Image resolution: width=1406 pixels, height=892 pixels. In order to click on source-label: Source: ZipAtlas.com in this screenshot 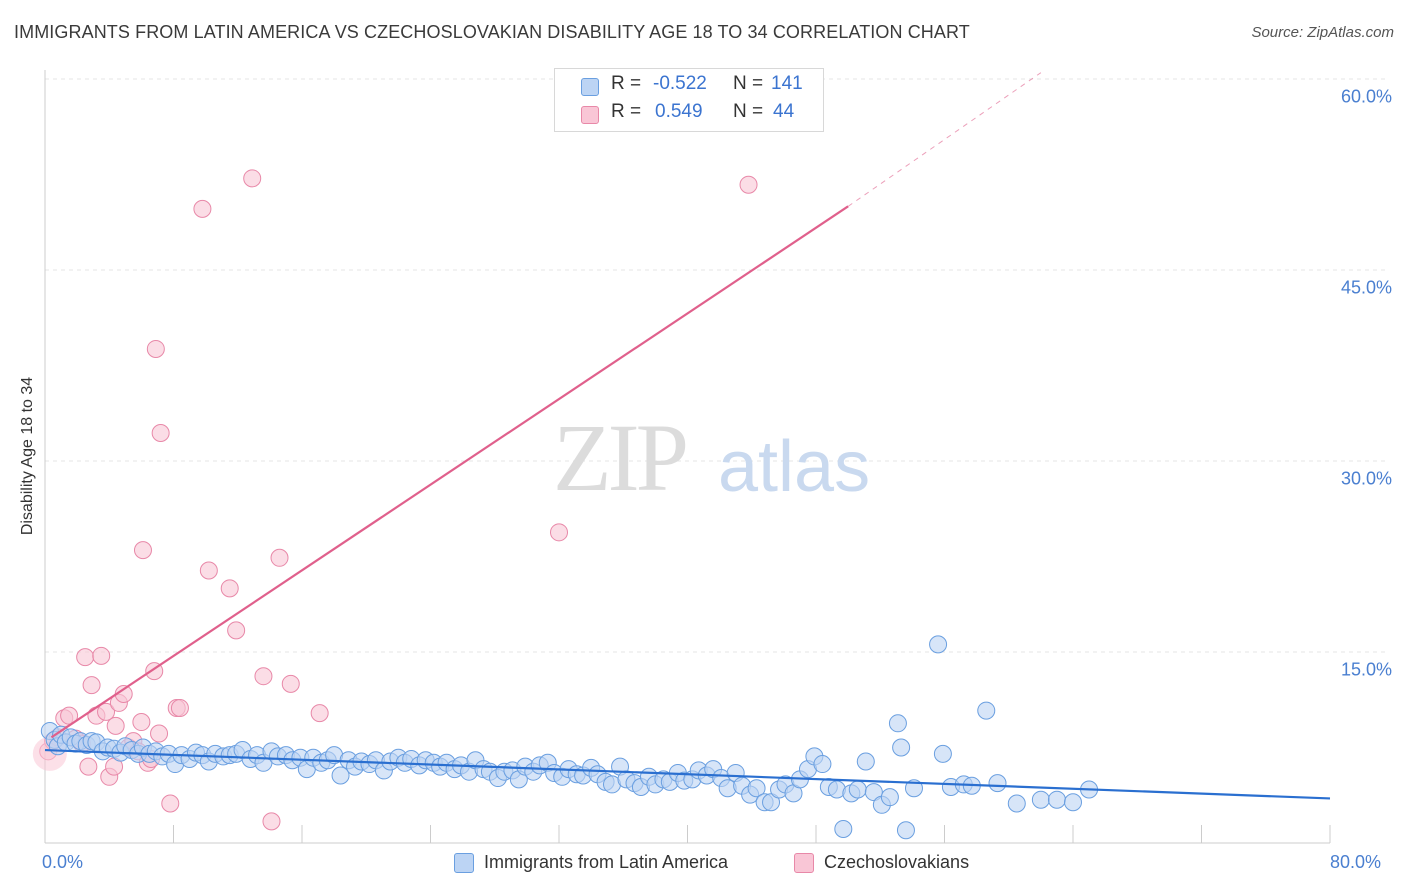, I will do `click(1322, 32)`.